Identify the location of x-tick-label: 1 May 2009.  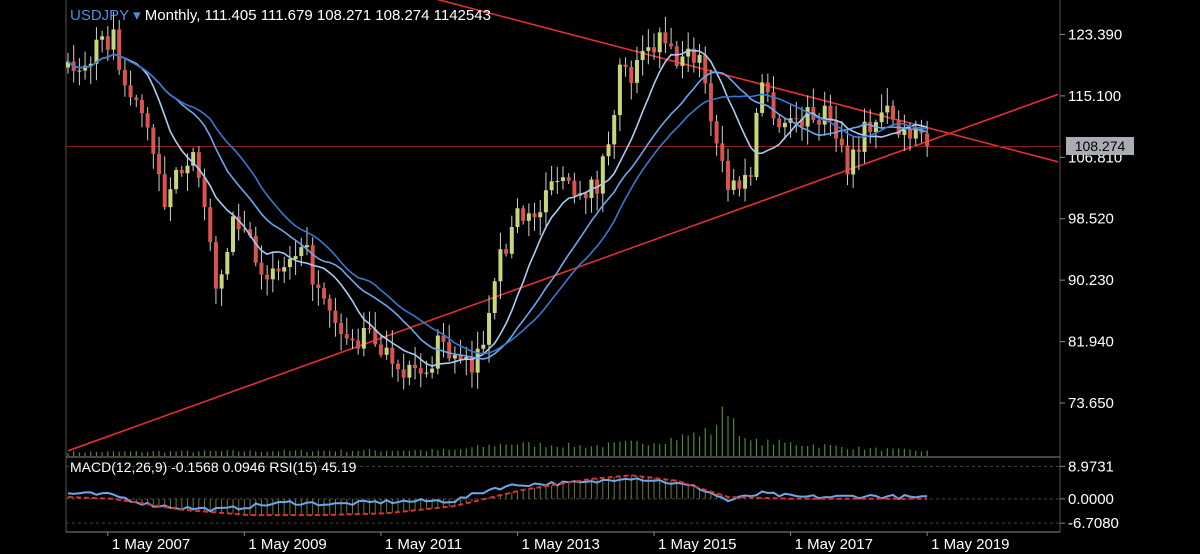
(287, 544).